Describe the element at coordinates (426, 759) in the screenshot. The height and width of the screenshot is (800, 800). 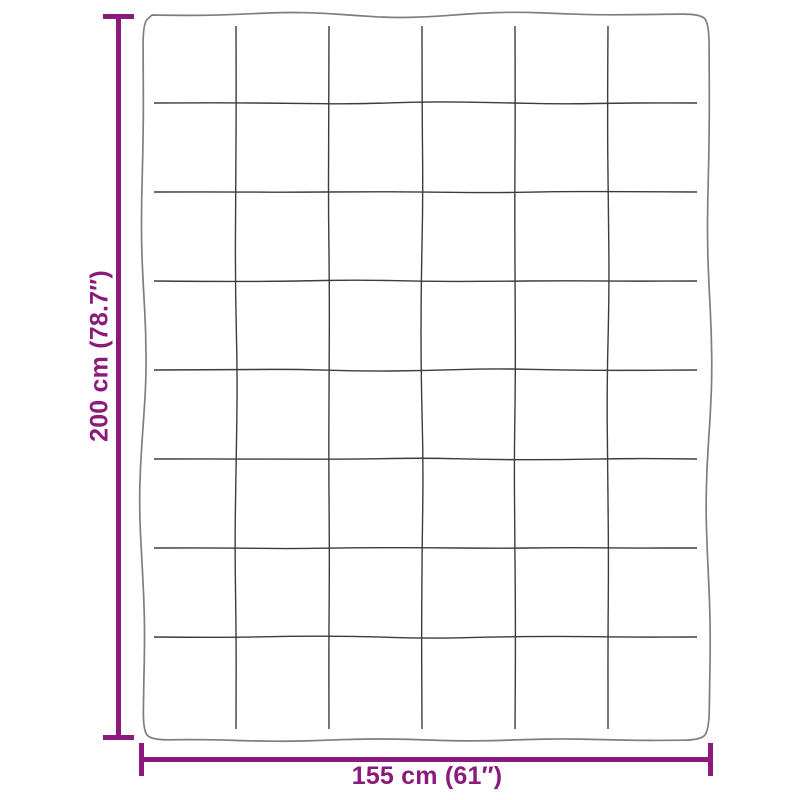
I see `horizontal-dimension-line` at that location.